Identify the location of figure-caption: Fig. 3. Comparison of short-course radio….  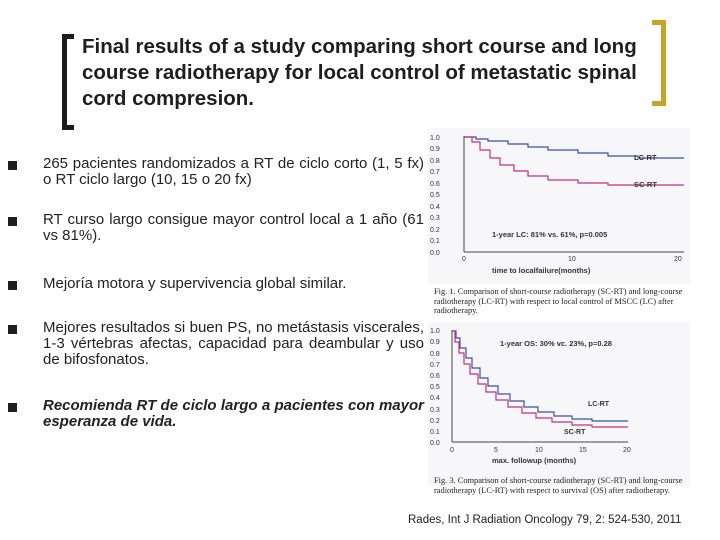
(558, 485).